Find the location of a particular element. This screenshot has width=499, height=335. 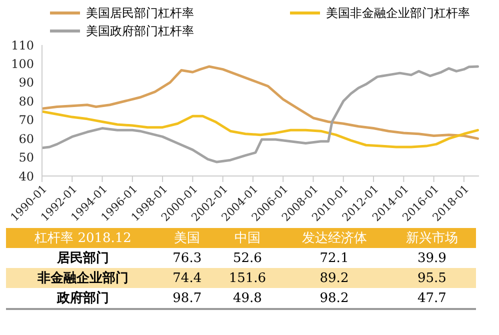

y-tick-label: 110 is located at coordinates (22, 45).